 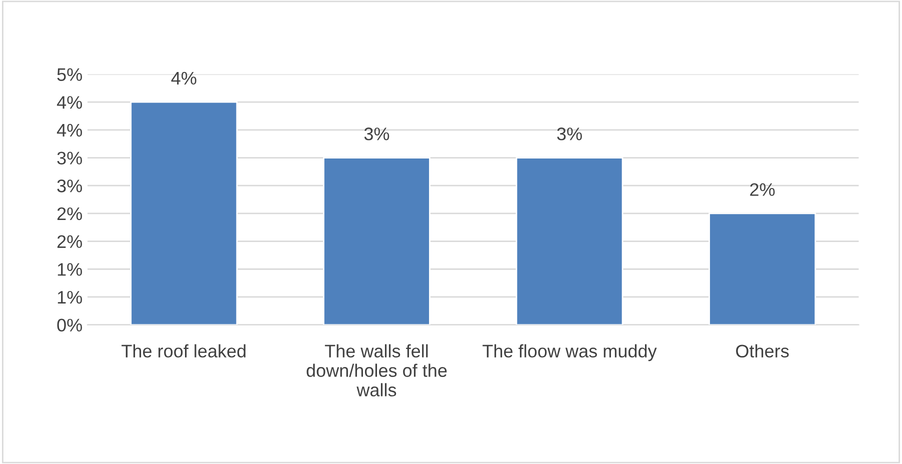 What do you see at coordinates (376, 370) in the screenshot?
I see `x-tick-label: The walls fell down/holes of the walls` at bounding box center [376, 370].